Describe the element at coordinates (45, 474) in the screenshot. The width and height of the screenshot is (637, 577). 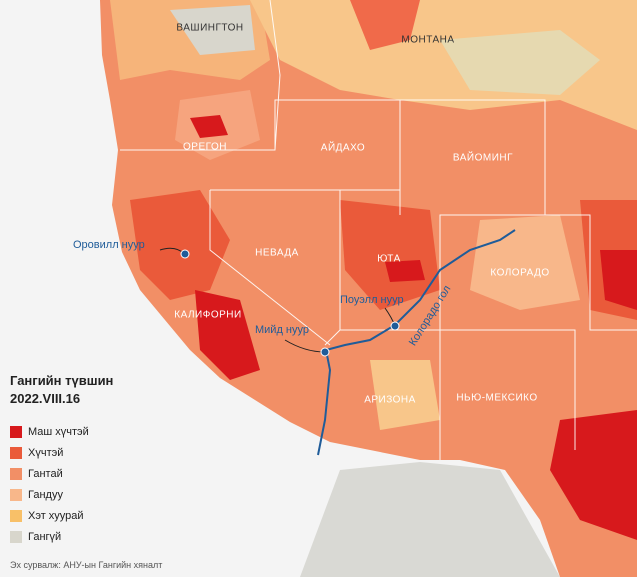
I see `legend-label: Гантай` at that location.